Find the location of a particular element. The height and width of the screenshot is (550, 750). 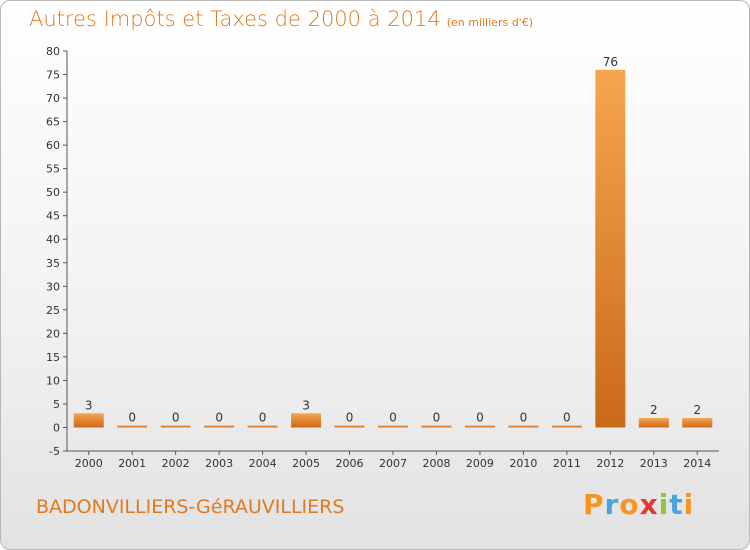

y-tick-label: 35 is located at coordinates (53, 263).